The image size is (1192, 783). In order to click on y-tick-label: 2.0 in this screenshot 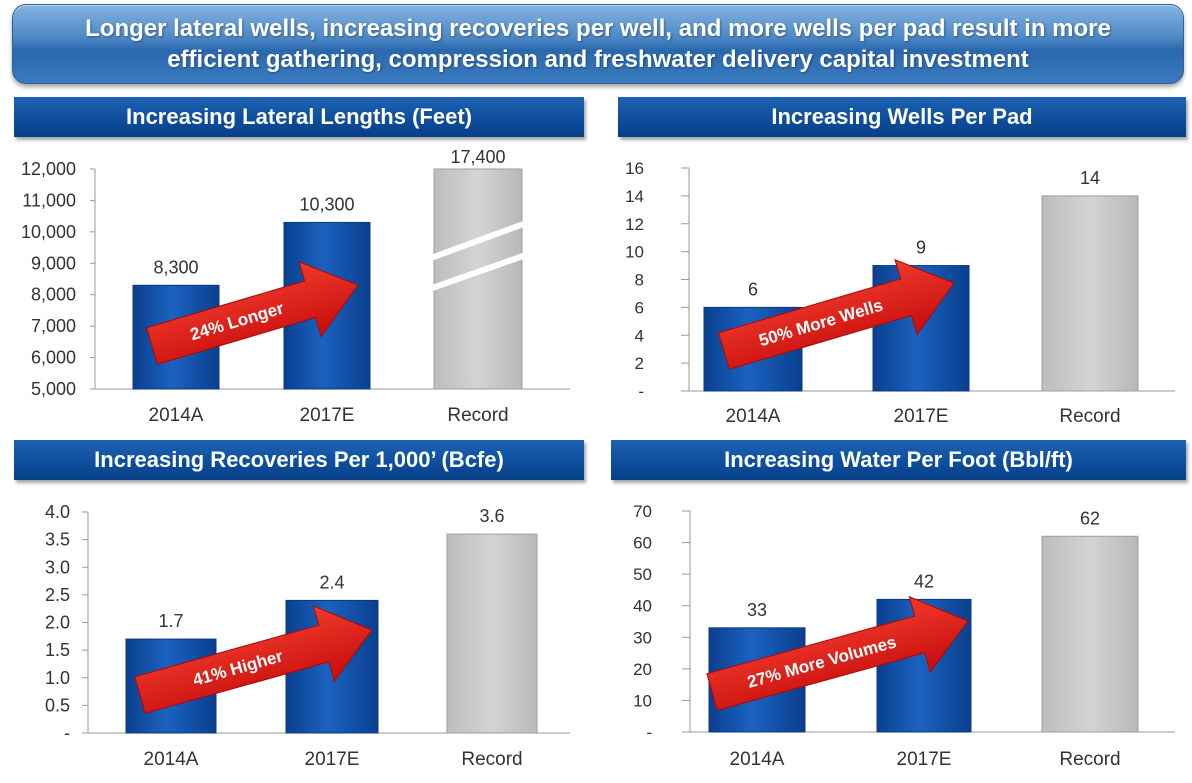, I will do `click(57, 623)`.